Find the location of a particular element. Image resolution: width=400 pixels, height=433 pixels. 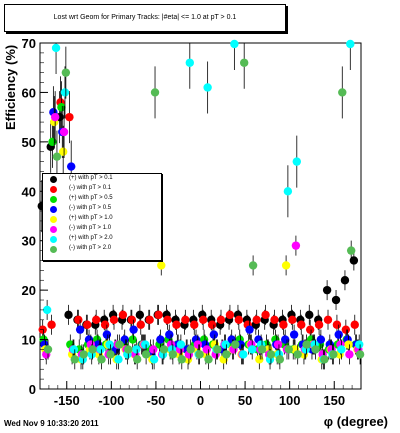

legend-label: (+) with pT > 0.1 is located at coordinates (91, 178).